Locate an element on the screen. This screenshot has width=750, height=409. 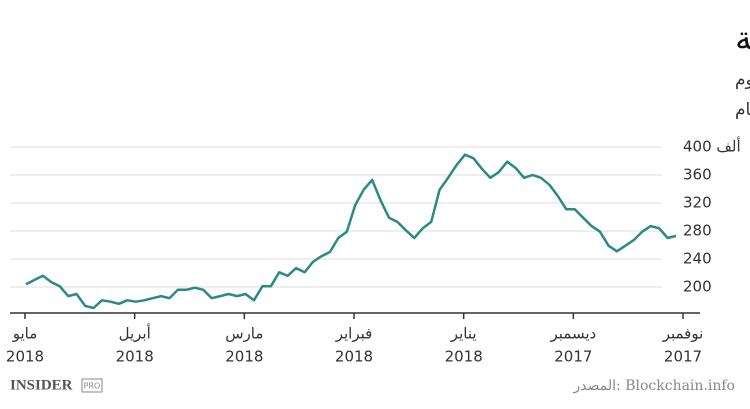
x-tick-label: مارس is located at coordinates (244, 334).